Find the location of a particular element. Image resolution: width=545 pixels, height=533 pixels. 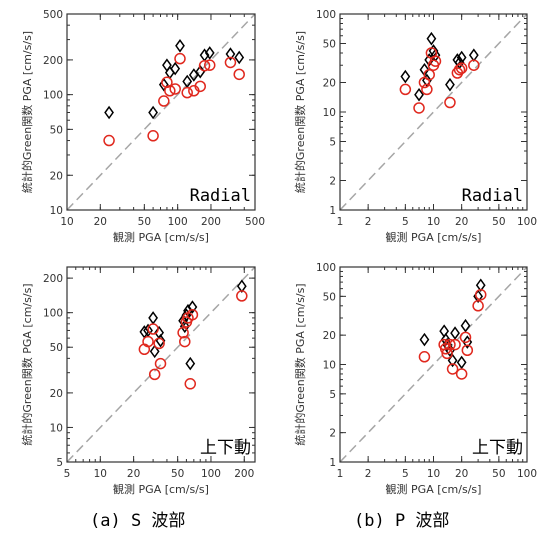

panel-annotation: Radial is located at coordinates (220, 196).